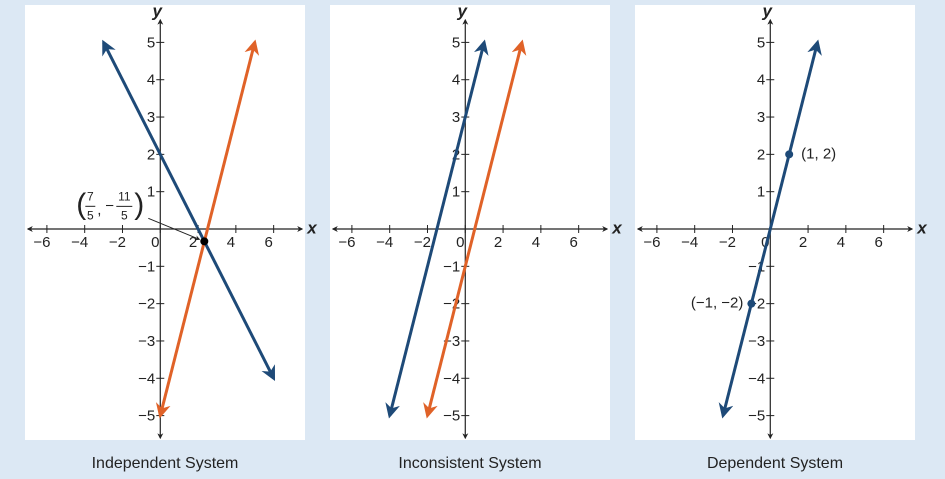 The height and width of the screenshot is (479, 945). I want to click on annotation-arrow, so click(174, 229).